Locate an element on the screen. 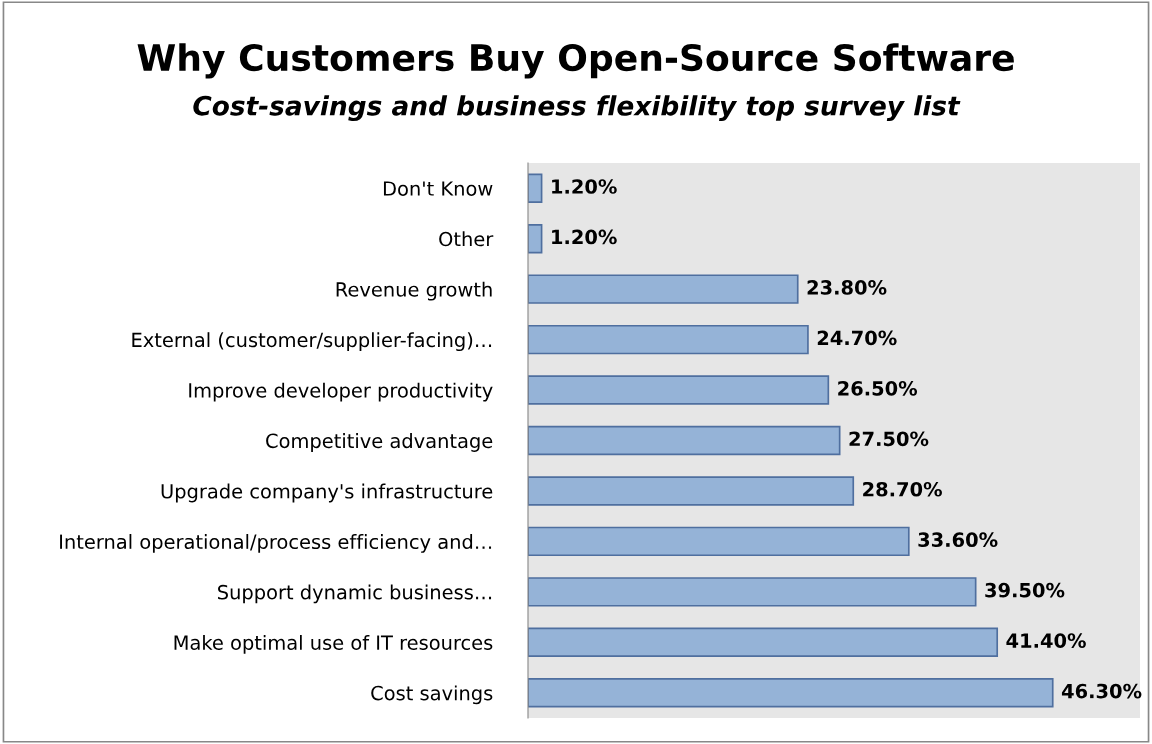 This screenshot has width=1152, height=744. data-label: 41.40% is located at coordinates (1046, 640).